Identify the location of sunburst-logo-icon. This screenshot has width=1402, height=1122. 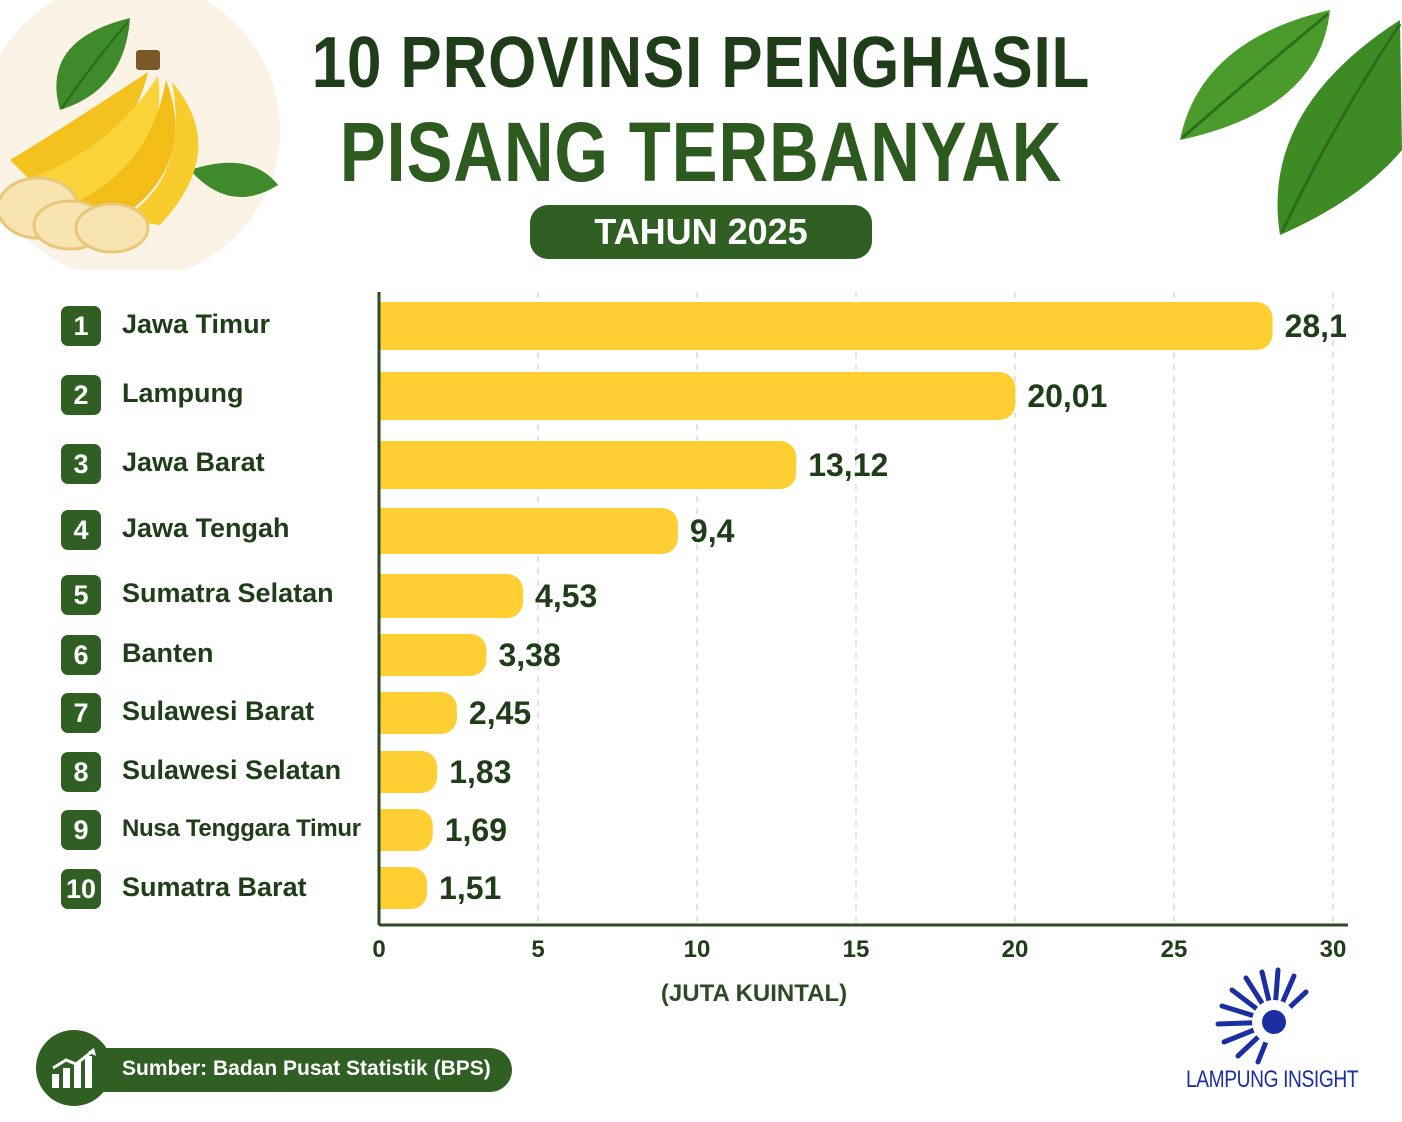
(1262, 1016).